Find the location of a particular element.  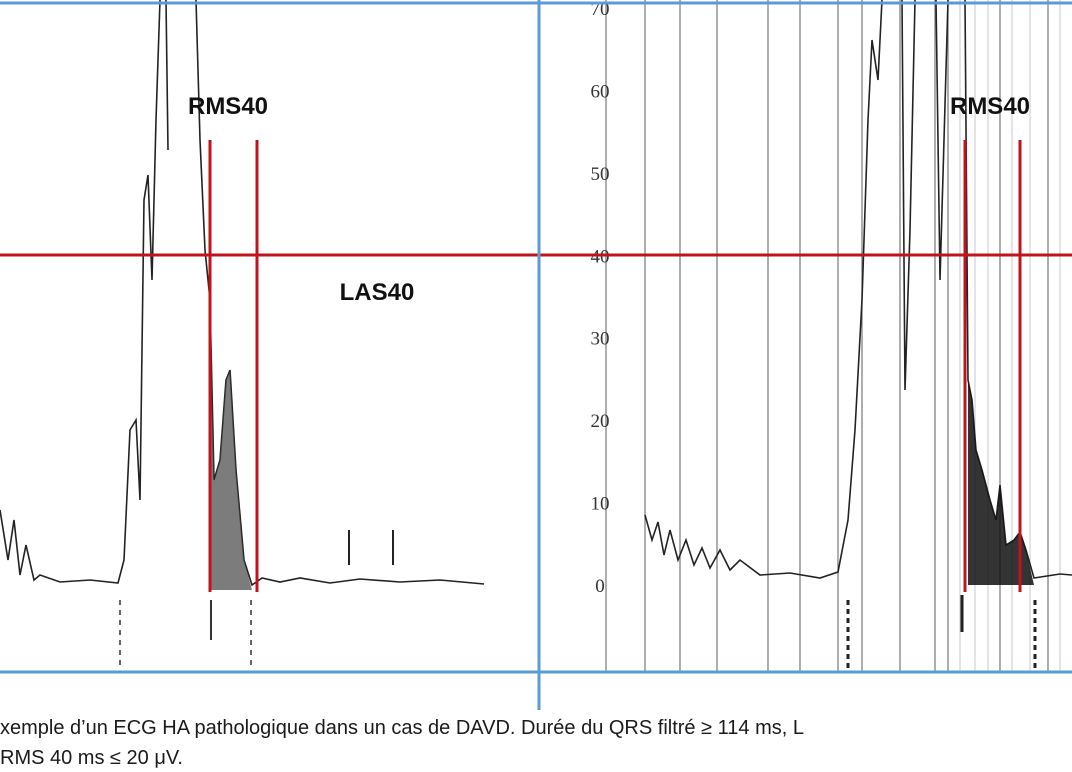

axis-tick-label: 60 is located at coordinates (600, 91).